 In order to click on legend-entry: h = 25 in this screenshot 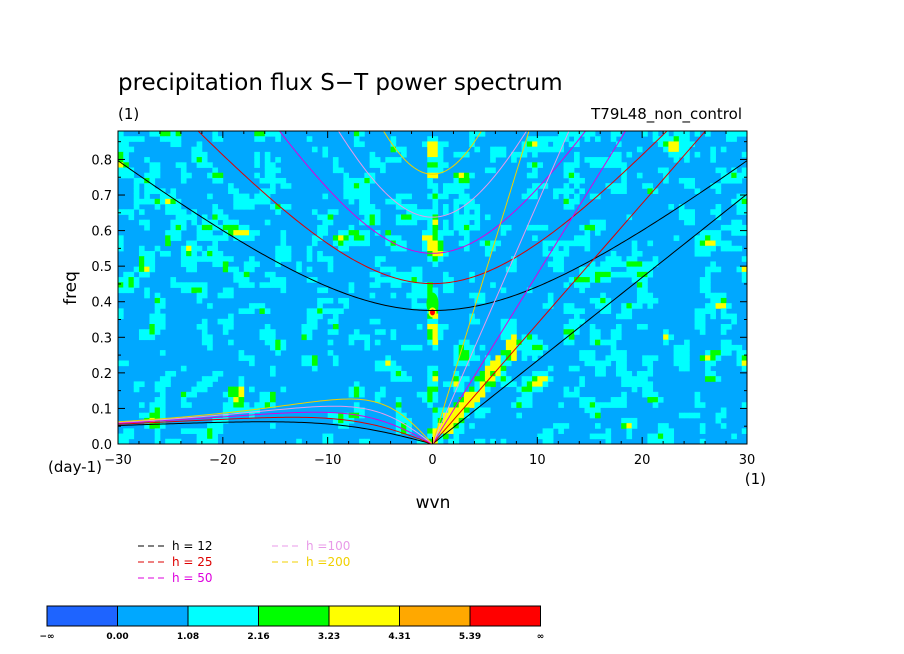, I will do `click(192, 562)`.